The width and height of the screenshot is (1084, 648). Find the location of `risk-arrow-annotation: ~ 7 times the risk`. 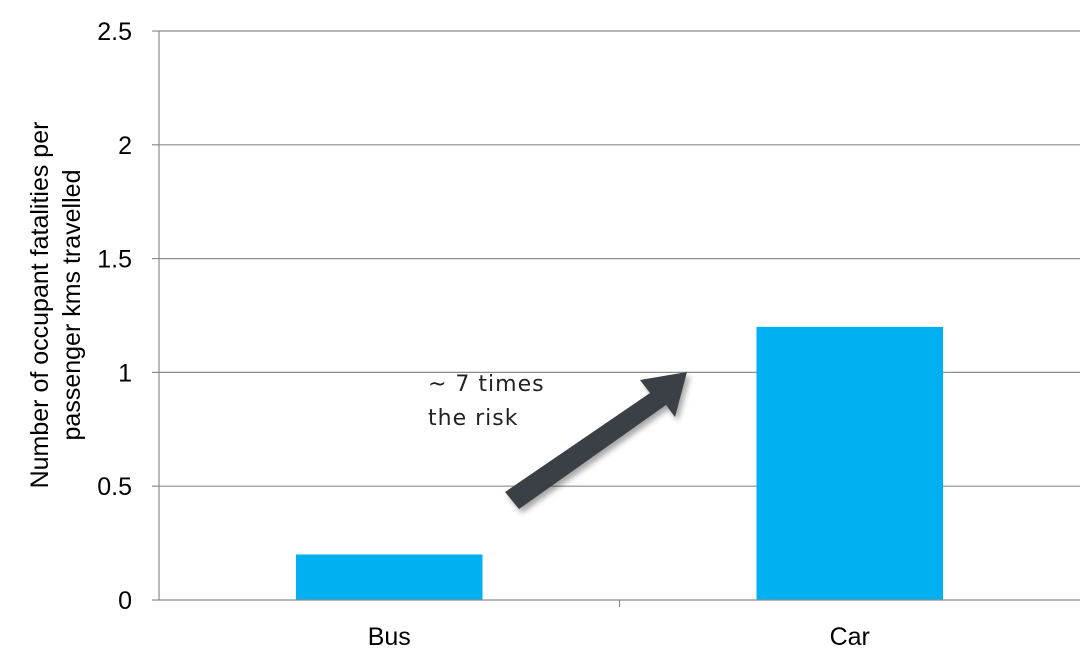

risk-arrow-annotation: ~ 7 times the risk is located at coordinates (557, 440).